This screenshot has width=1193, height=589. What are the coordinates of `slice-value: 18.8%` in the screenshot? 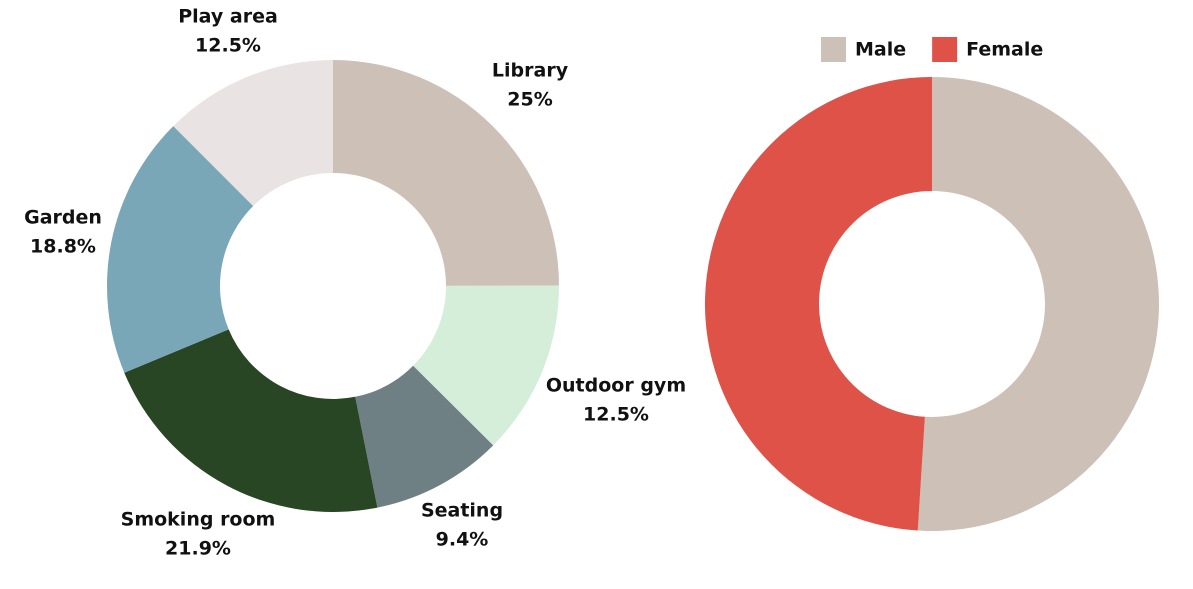 It's located at (63, 247).